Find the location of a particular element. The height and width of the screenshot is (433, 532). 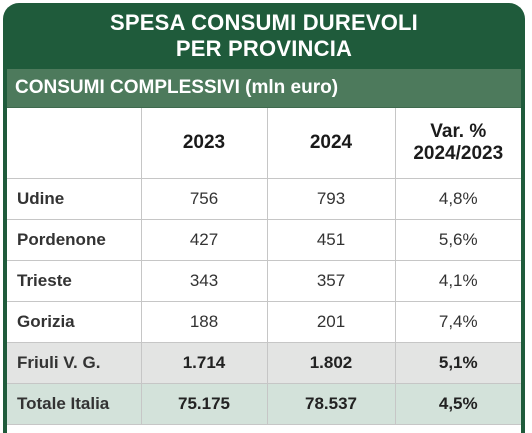

table-row-trieste: Trieste 343 357 4,1% is located at coordinates (264, 281).